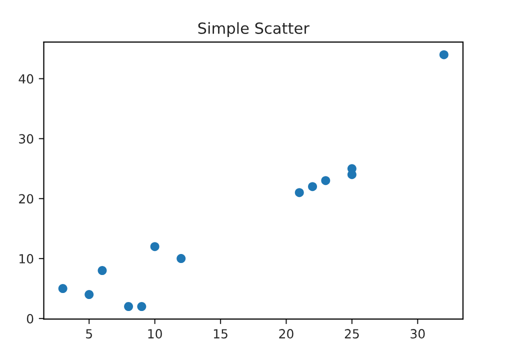  I want to click on x-tick-label: 15, so click(221, 334).